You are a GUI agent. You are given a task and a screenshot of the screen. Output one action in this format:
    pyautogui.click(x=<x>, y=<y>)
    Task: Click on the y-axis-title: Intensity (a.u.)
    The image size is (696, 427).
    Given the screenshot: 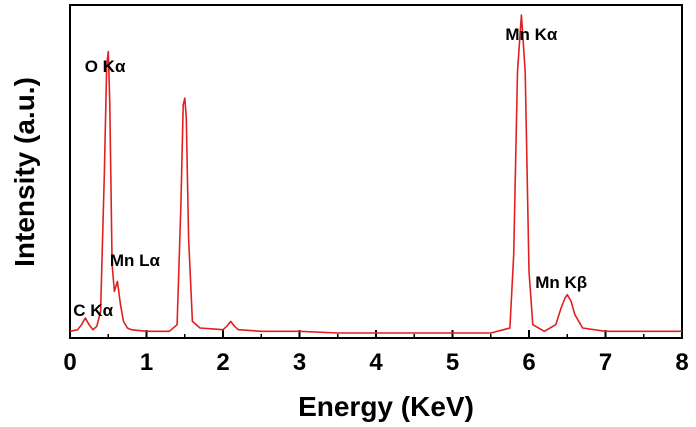 What is the action you would take?
    pyautogui.click(x=24, y=172)
    